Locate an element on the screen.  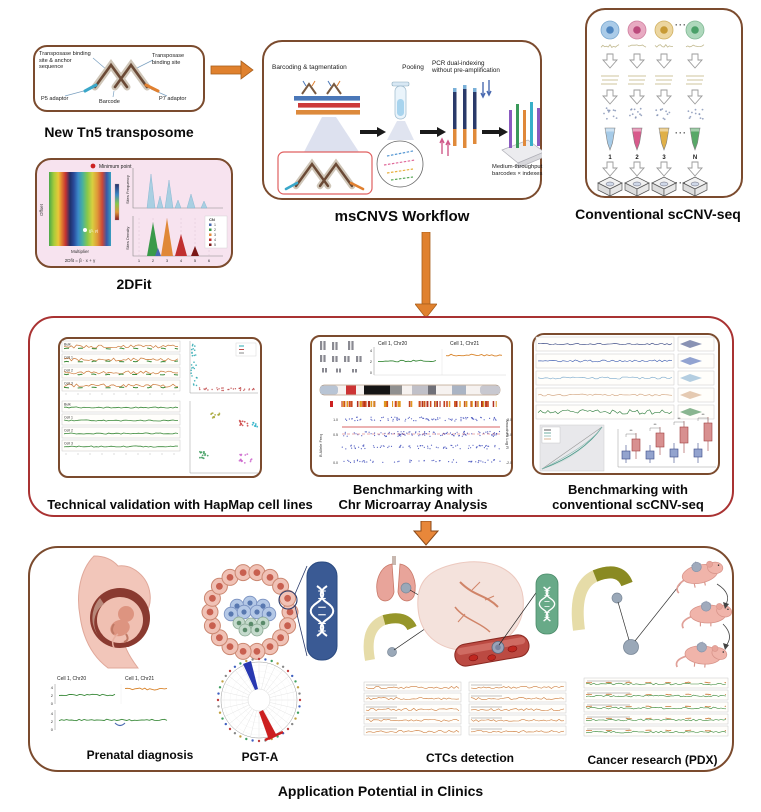
conventional-sccnv-graphics is located at coordinates (652, 108).